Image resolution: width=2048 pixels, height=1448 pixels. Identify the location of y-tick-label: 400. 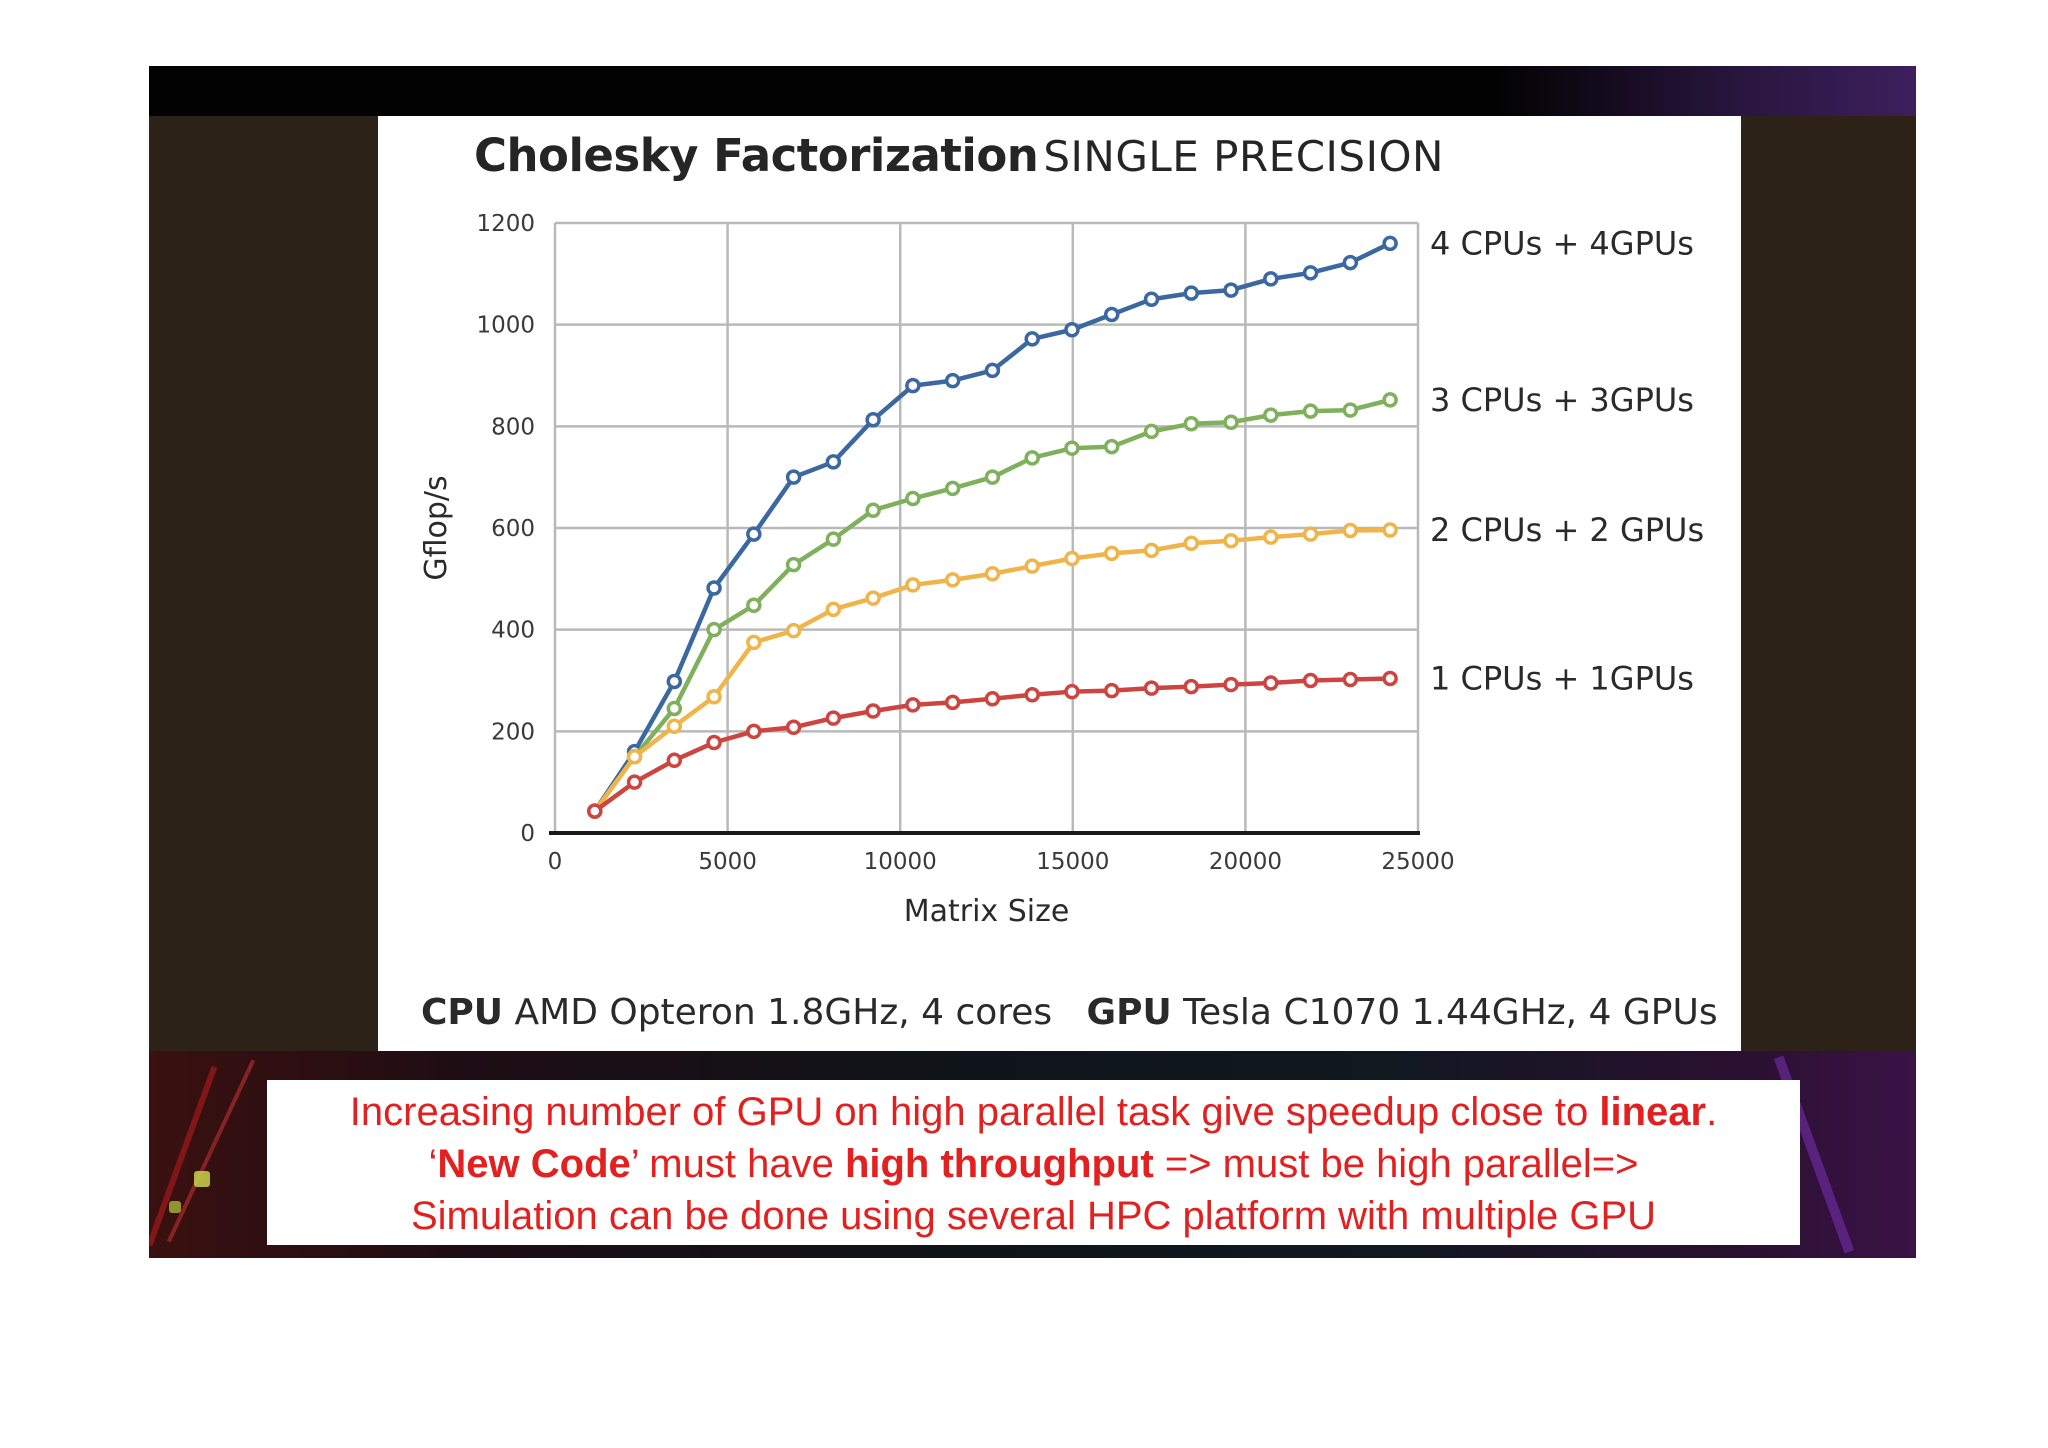
(513, 631).